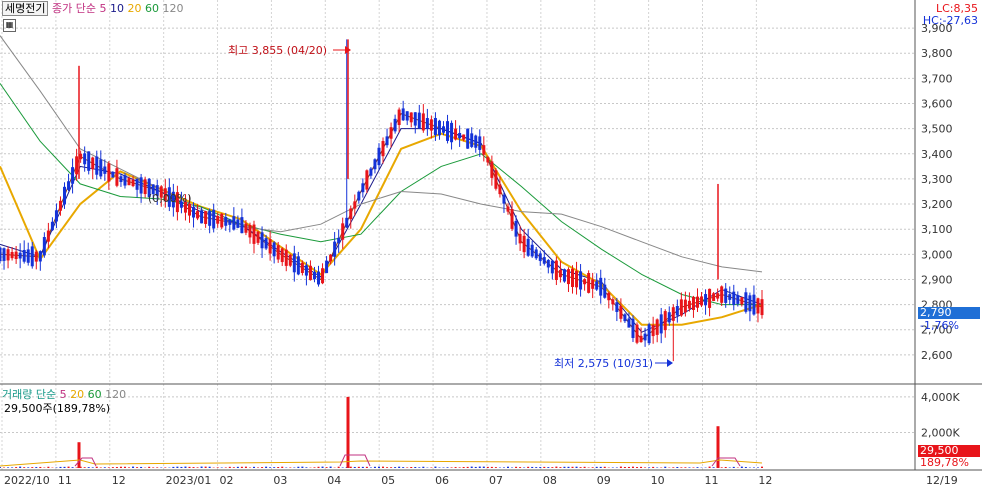  I want to click on price-tick-label: 3,700, so click(937, 78).